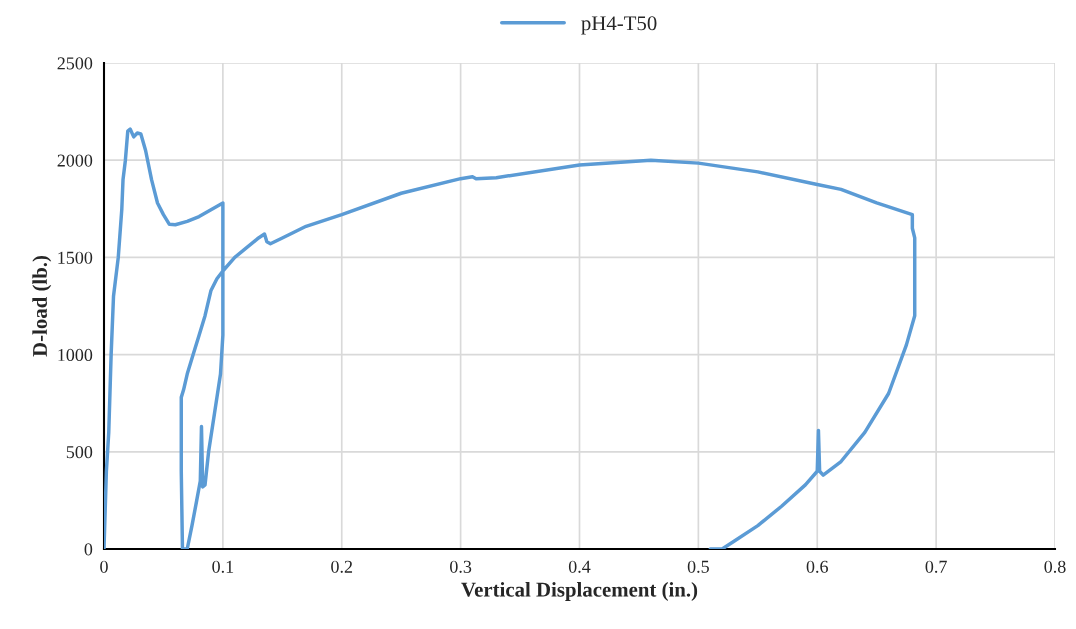 The width and height of the screenshot is (1076, 629). Describe the element at coordinates (1055, 566) in the screenshot. I see `x-tick-label: 0.8` at that location.